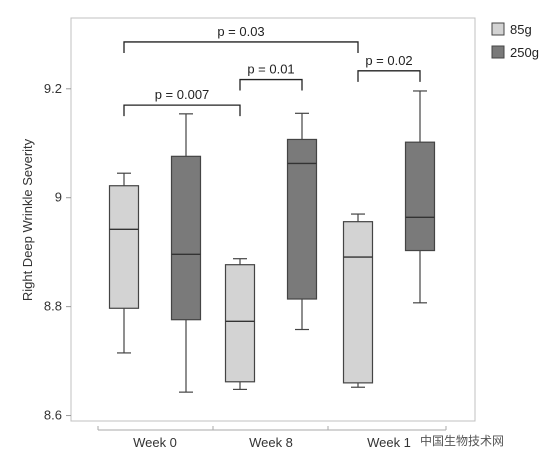  What do you see at coordinates (462, 441) in the screenshot?
I see `watermark-text: 中国生物技术网` at bounding box center [462, 441].